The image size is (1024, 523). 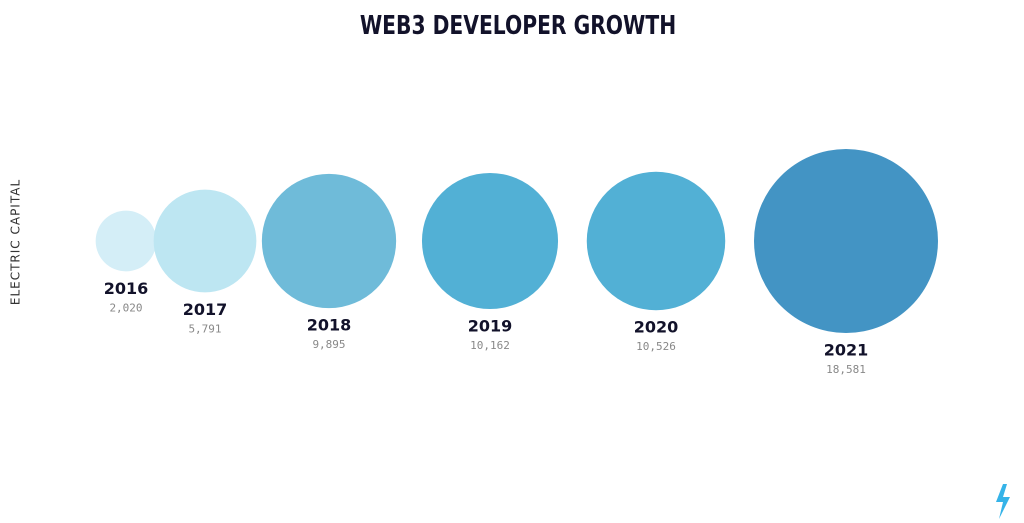 I want to click on year-label: 2017, so click(x=205, y=309).